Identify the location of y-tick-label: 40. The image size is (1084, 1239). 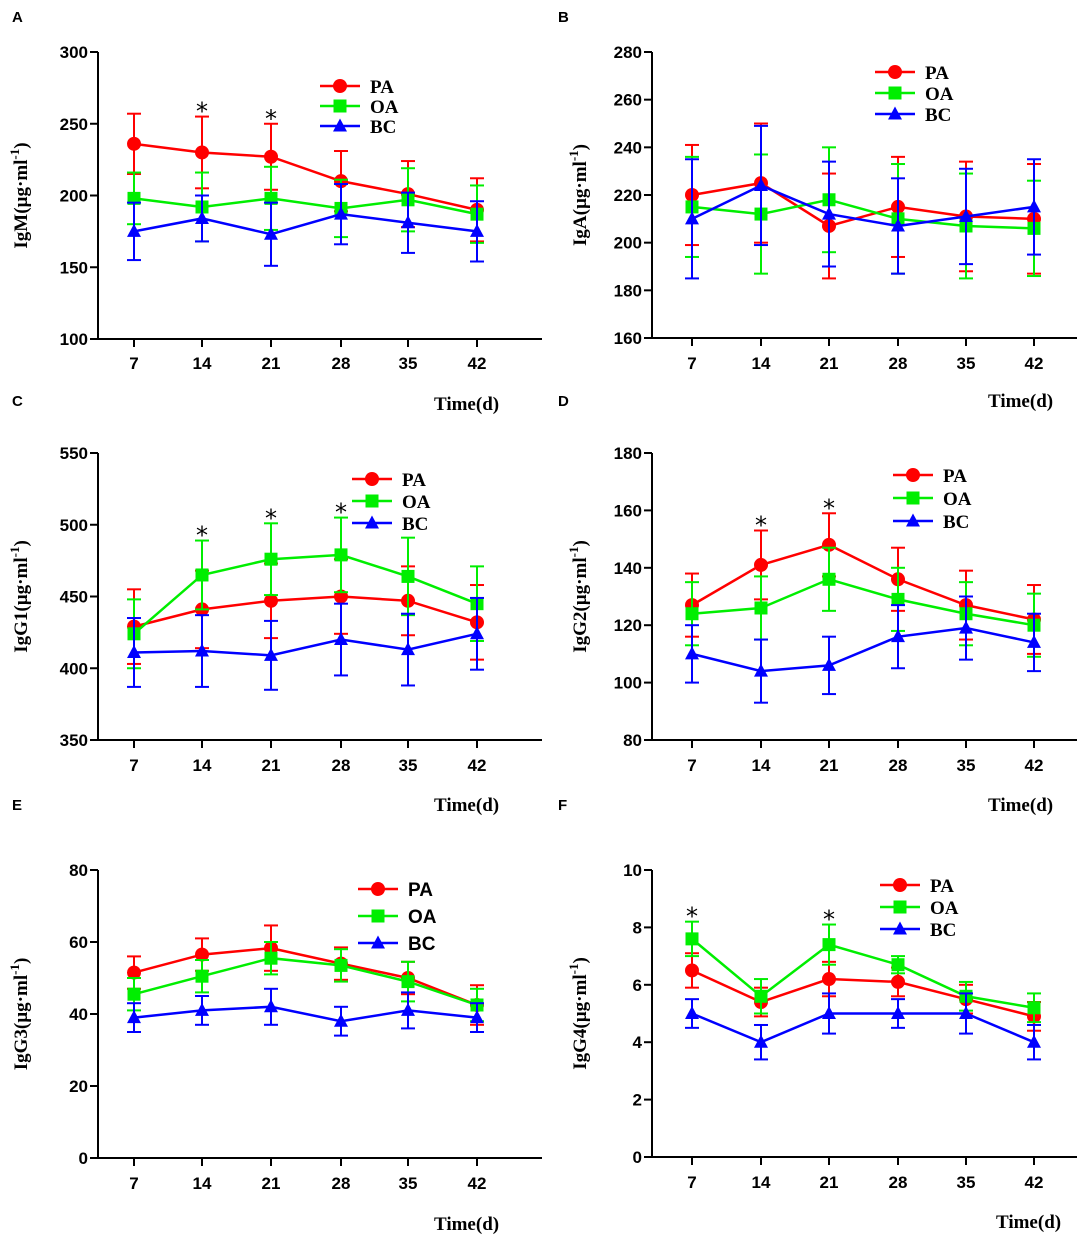
(78, 1014).